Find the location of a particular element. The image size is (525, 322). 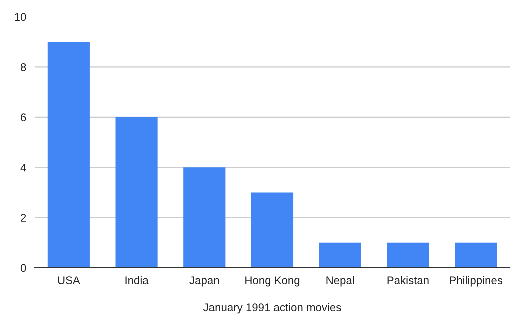

y-tick-label: 8 is located at coordinates (23, 67).